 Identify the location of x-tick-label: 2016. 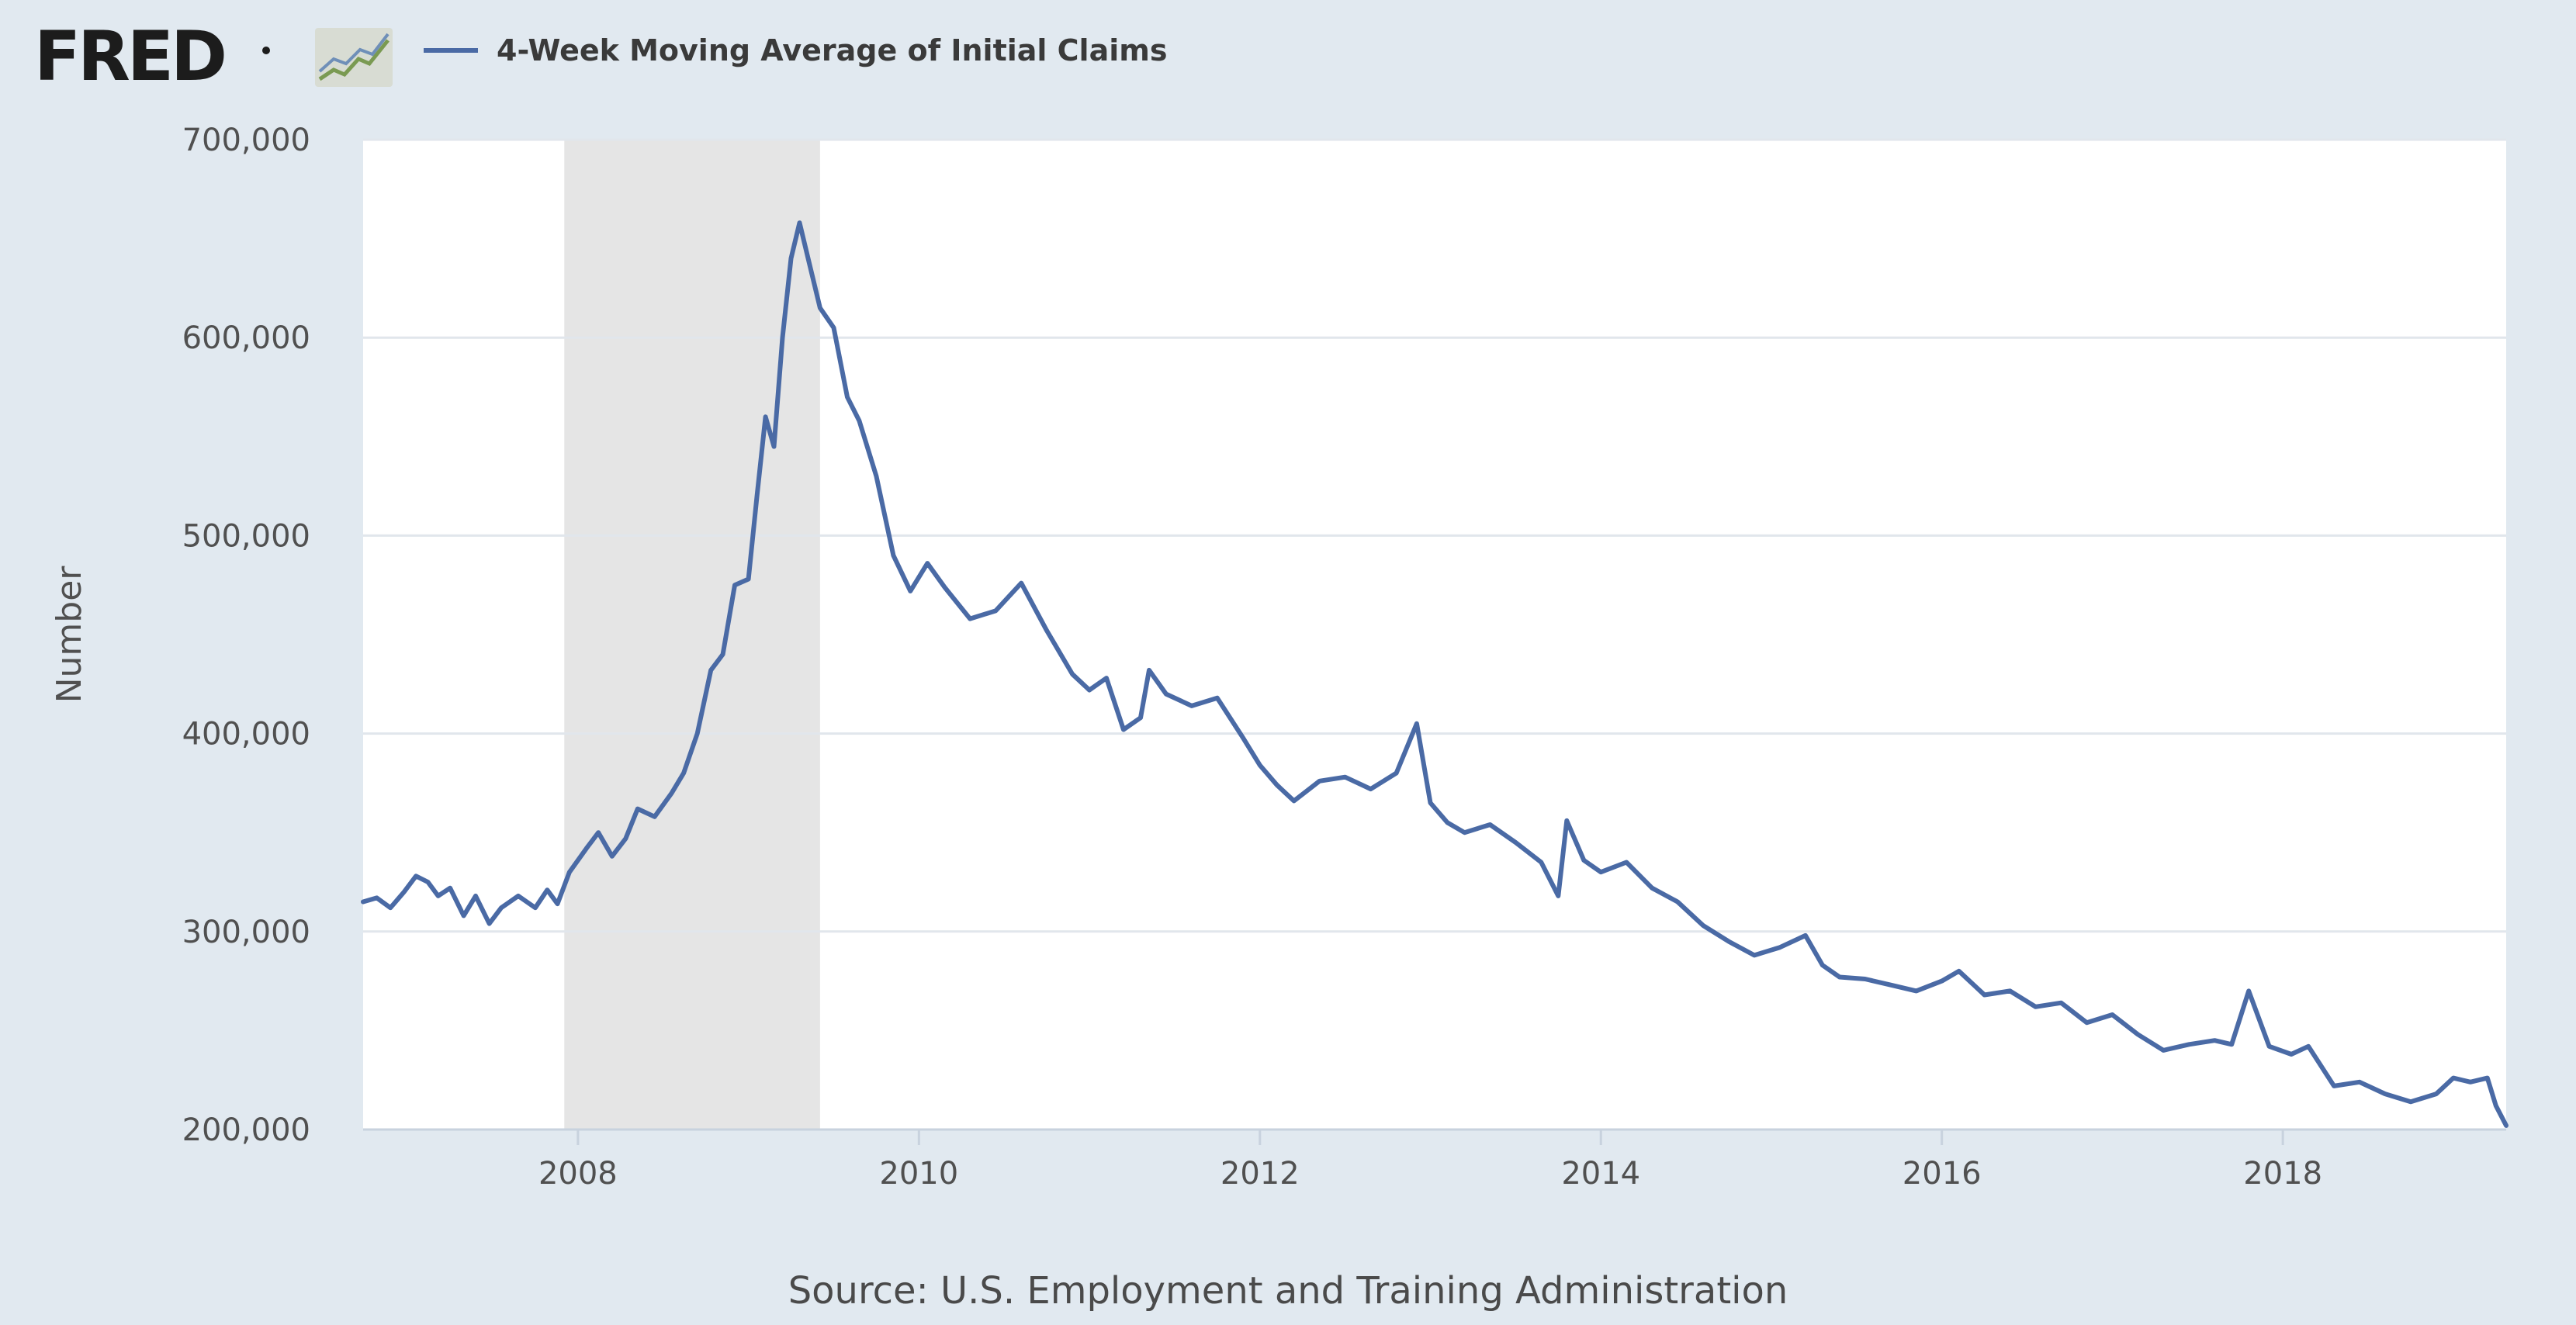
(1943, 1174).